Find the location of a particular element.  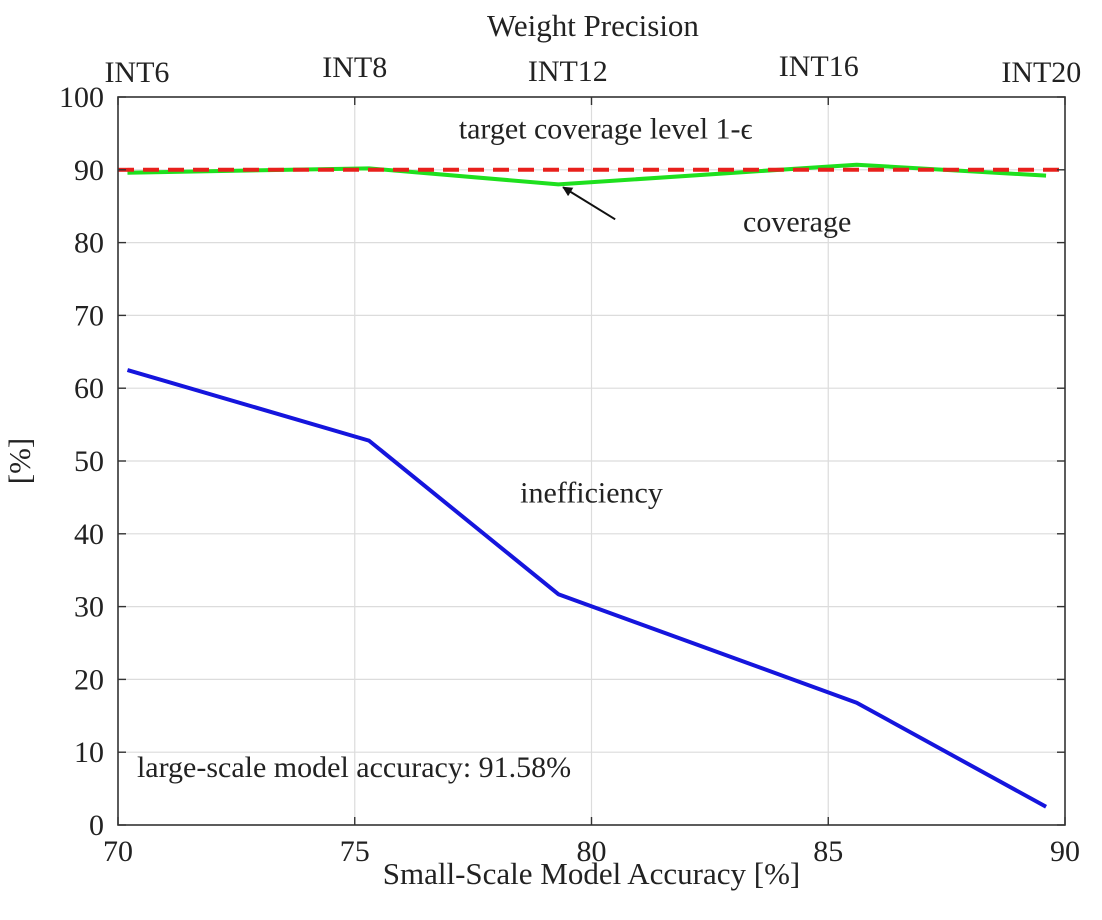

y-tick-label: 90 is located at coordinates (89, 170).